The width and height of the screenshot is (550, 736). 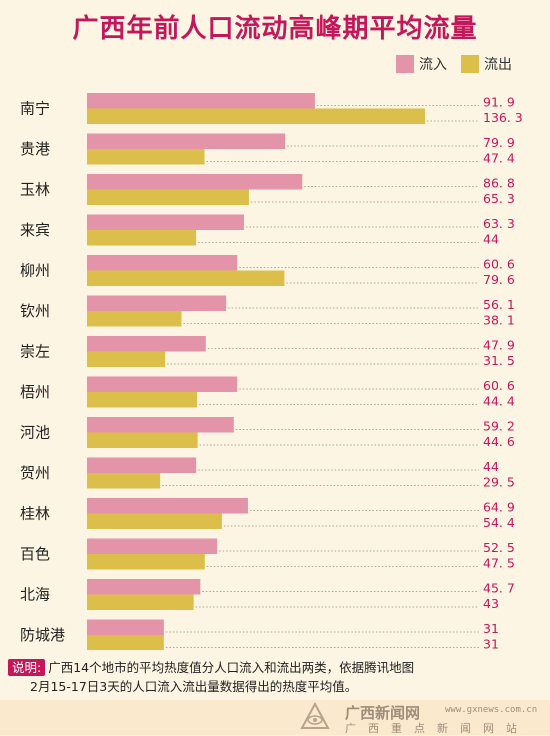 What do you see at coordinates (499, 142) in the screenshot?
I see `data-label: 79. 9` at bounding box center [499, 142].